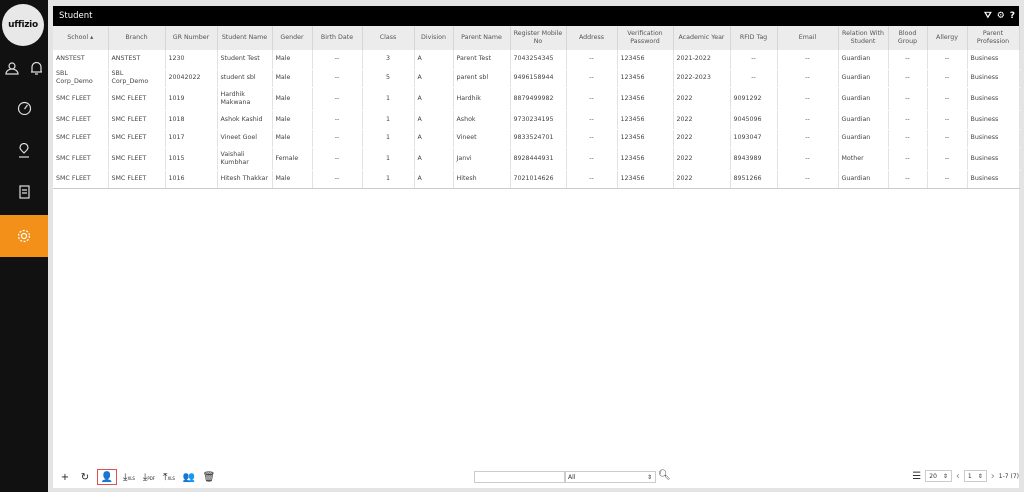  What do you see at coordinates (482, 179) in the screenshot?
I see `table-cell: Hitesh` at bounding box center [482, 179].